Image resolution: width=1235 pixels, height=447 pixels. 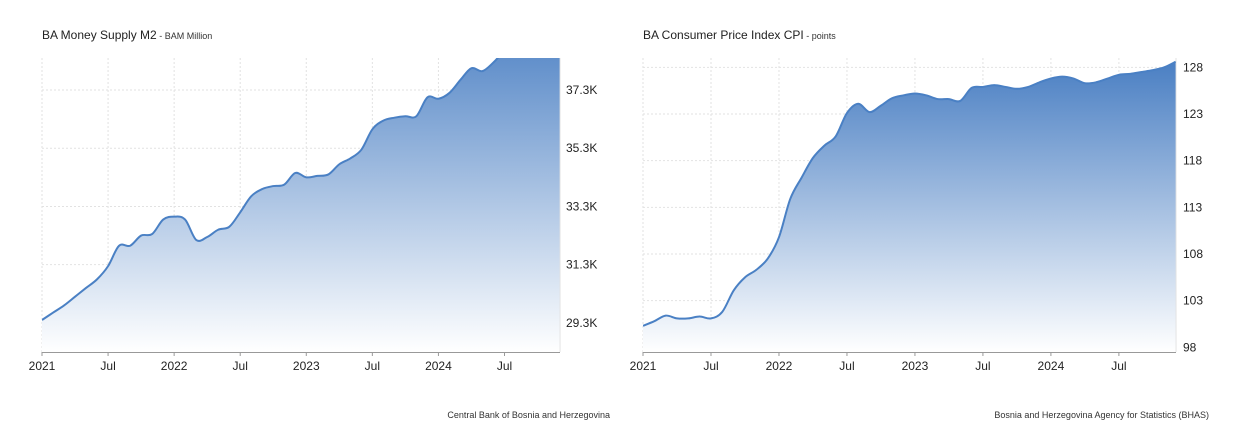 I want to click on y-tick-label: 98, so click(x=1190, y=347).